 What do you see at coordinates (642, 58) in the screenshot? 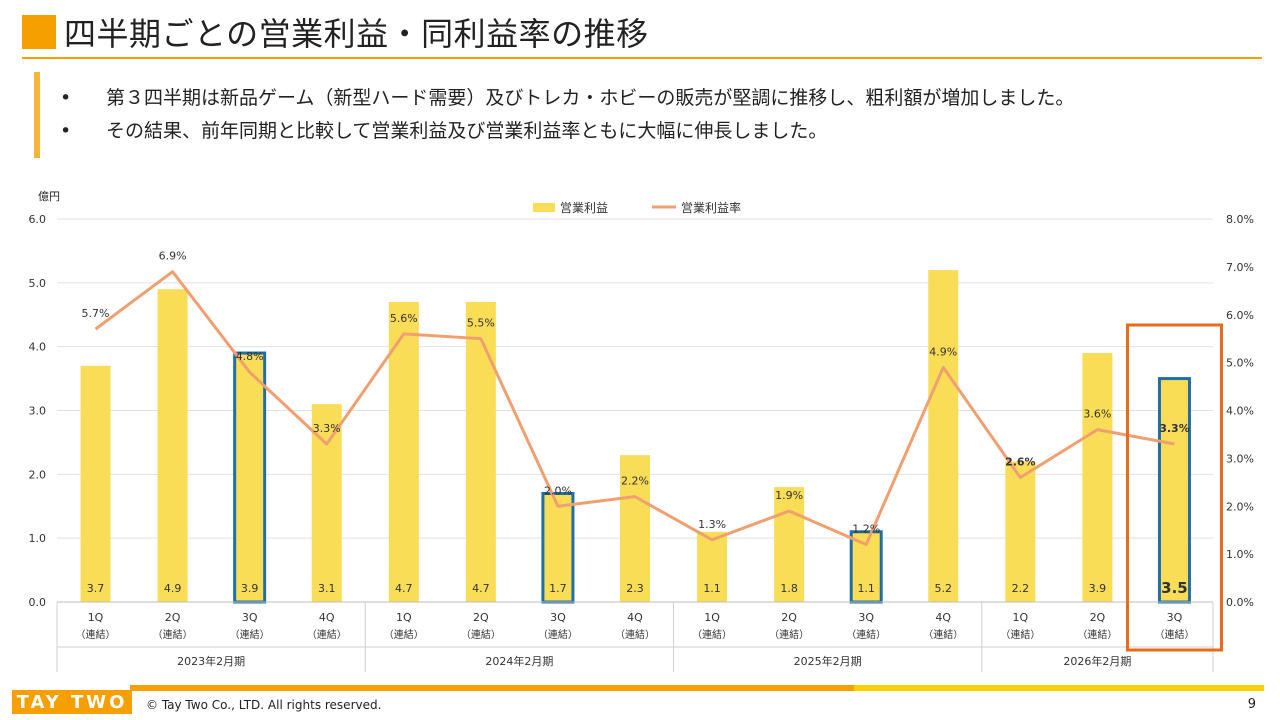
I see `title-divider` at bounding box center [642, 58].